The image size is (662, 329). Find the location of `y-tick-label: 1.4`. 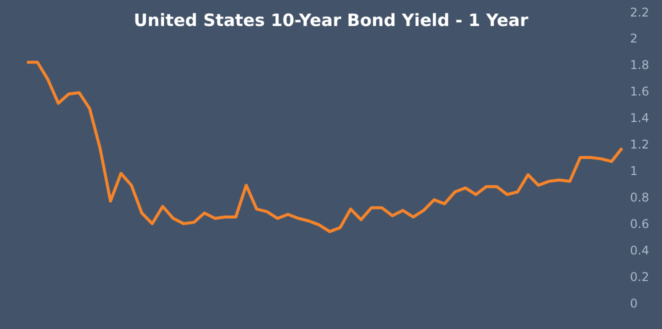

y-tick-label: 1.4 is located at coordinates (640, 118).